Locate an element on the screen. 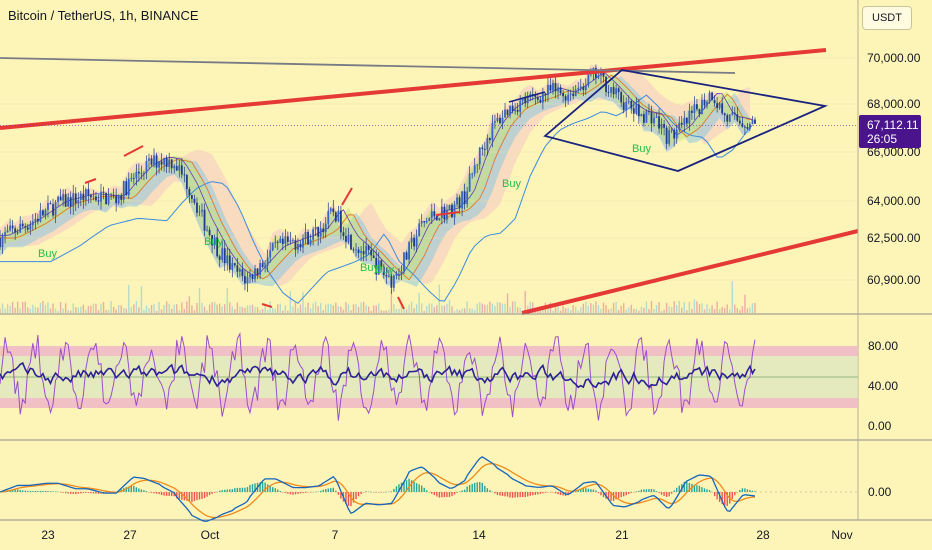 The width and height of the screenshot is (932, 550). rsi-tick-label: 40.00 is located at coordinates (883, 386).